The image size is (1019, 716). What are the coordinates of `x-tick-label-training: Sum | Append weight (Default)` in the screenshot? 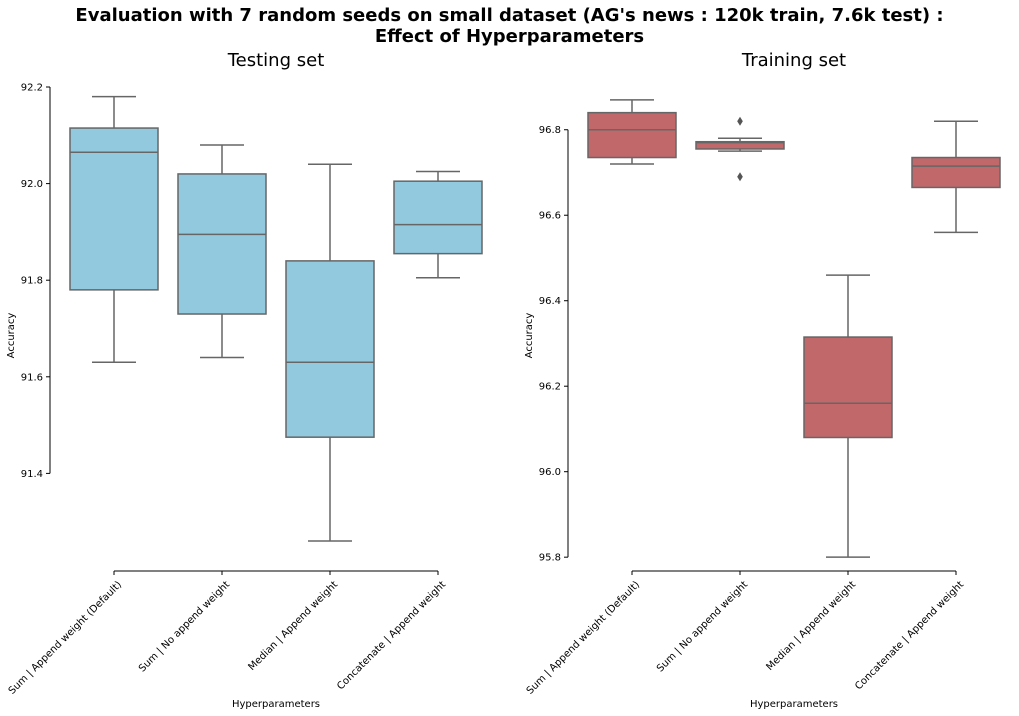 It's located at (583, 637).